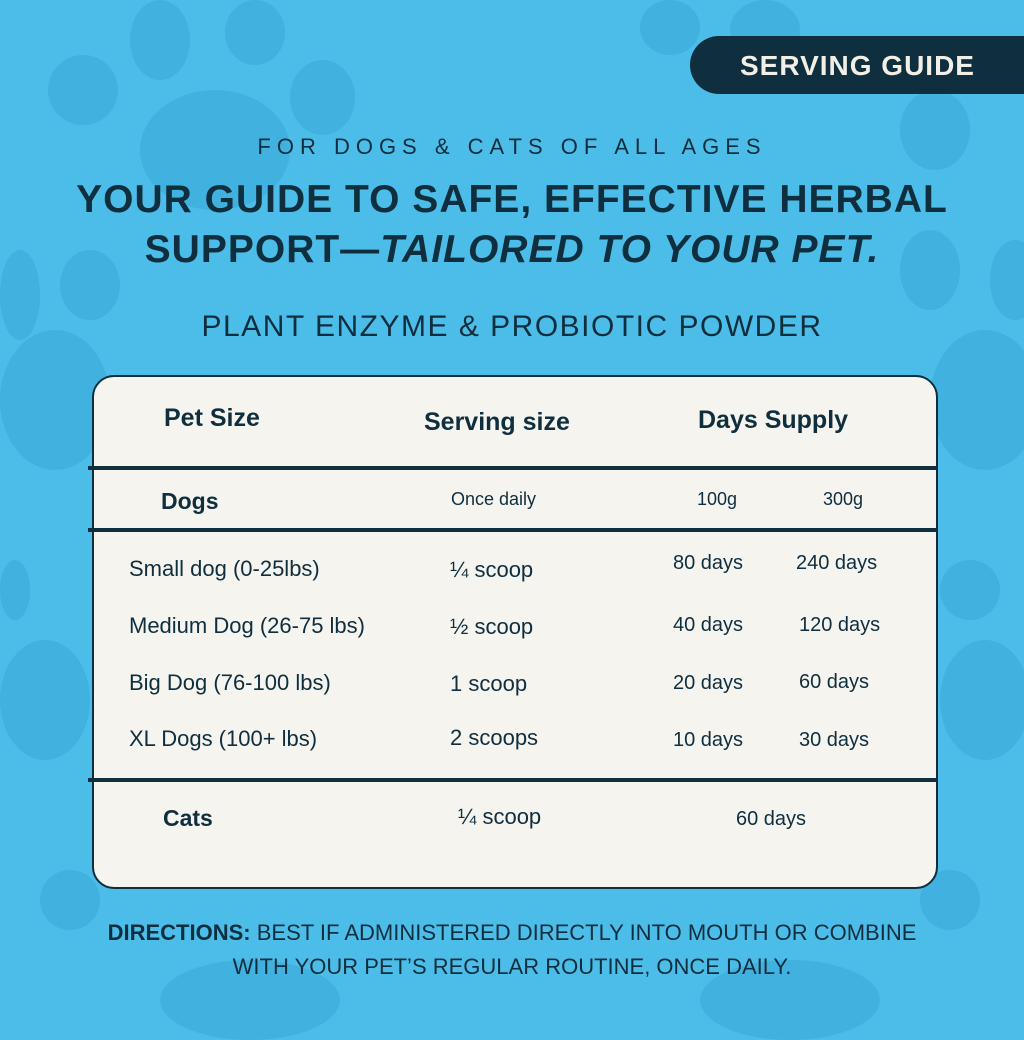  Describe the element at coordinates (492, 569) in the screenshot. I see `serving: ¼ scoop` at that location.